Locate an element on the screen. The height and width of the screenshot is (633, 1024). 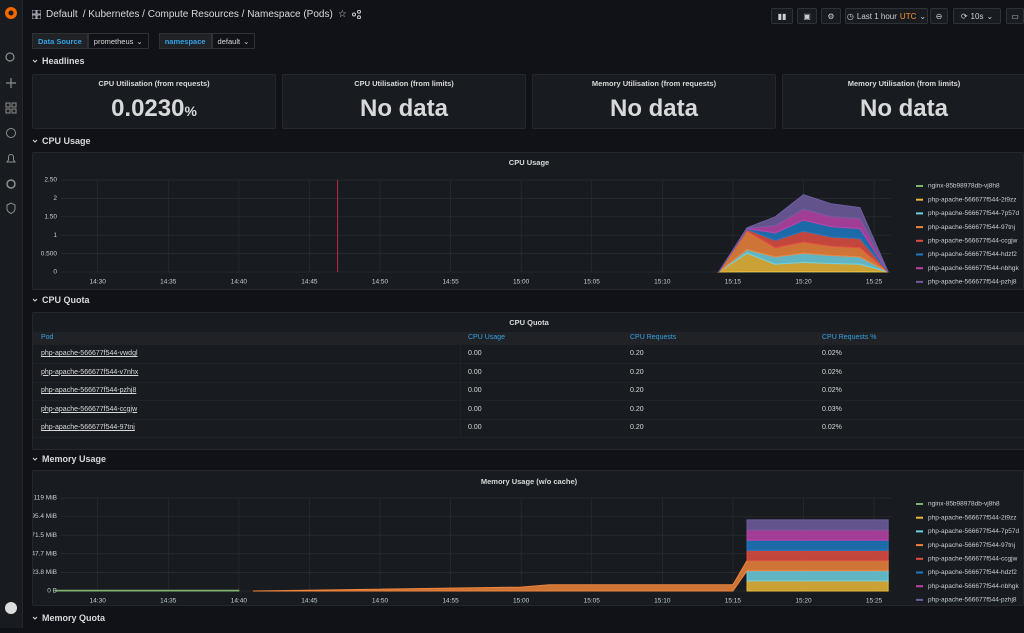
save-button: ▣ is located at coordinates (807, 16).